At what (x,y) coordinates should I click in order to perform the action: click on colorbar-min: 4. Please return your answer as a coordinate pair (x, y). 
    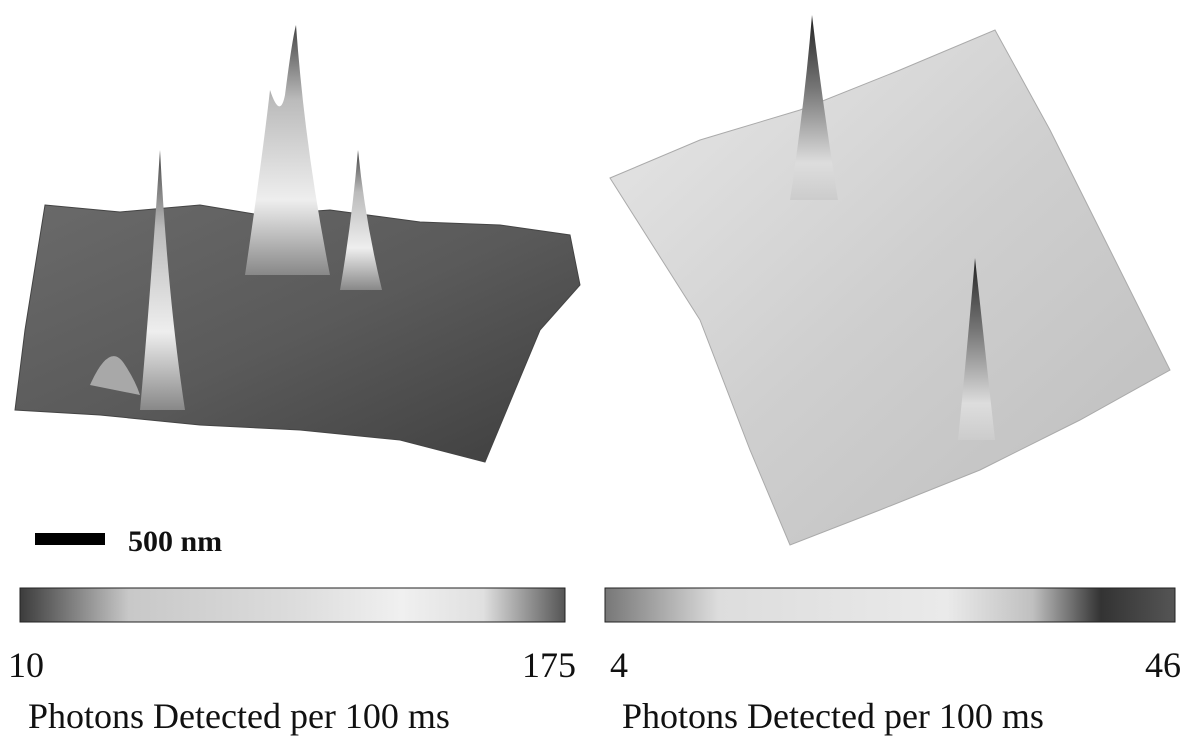
    Looking at the image, I should click on (619, 665).